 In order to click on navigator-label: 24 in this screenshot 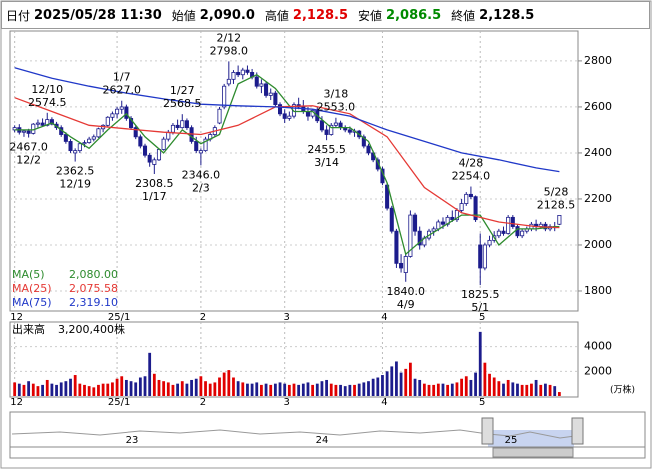, I will do `click(322, 440)`.